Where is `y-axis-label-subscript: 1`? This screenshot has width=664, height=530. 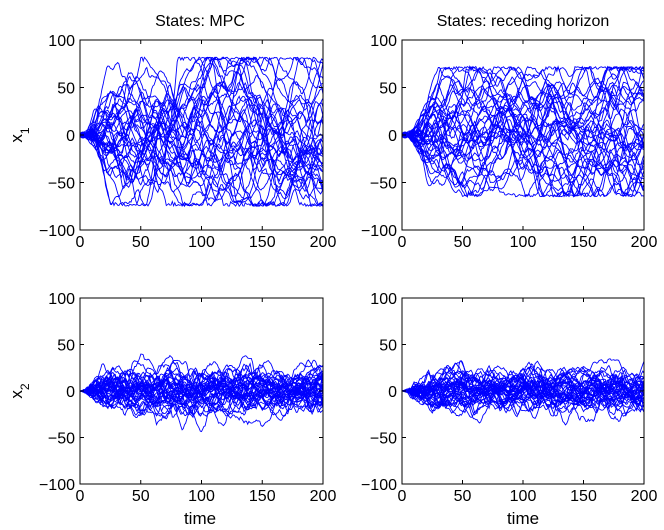
y-axis-label-subscript: 1 is located at coordinates (25, 130).